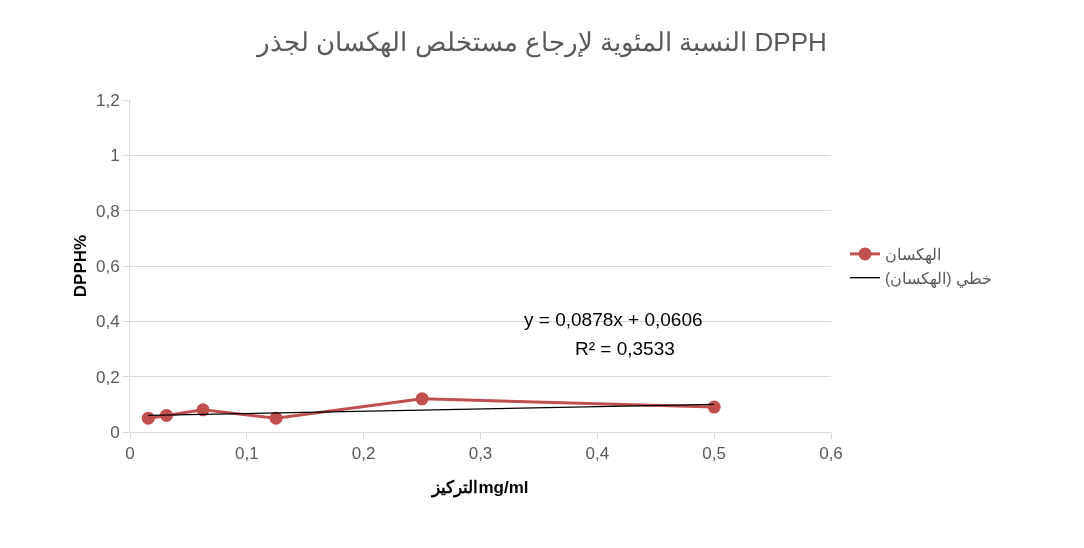 Image resolution: width=1084 pixels, height=548 pixels. Describe the element at coordinates (714, 454) in the screenshot. I see `x-tick-label: 0,5` at that location.